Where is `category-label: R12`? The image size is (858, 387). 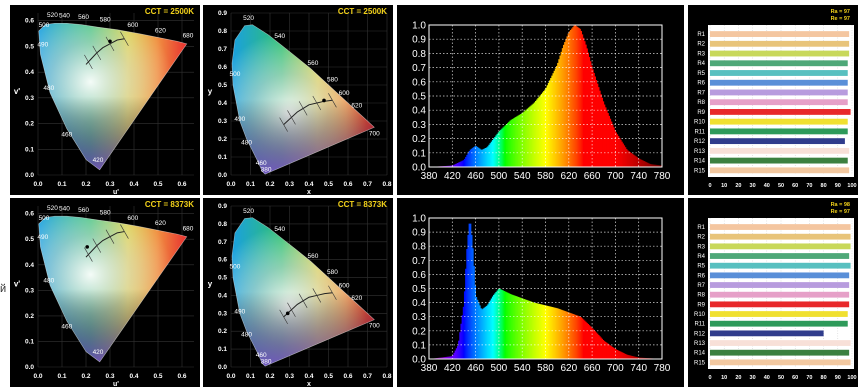
category-label: R12 is located at coordinates (700, 334).